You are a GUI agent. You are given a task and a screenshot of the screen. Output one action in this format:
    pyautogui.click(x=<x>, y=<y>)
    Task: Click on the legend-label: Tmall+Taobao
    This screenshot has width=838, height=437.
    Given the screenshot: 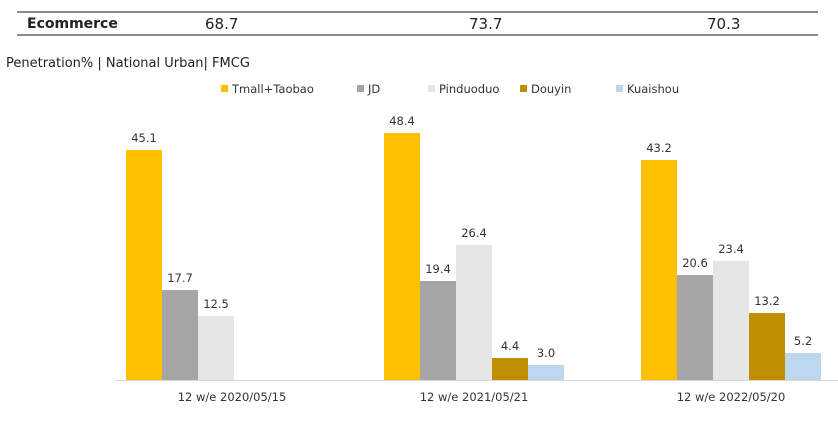 What is the action you would take?
    pyautogui.click(x=273, y=89)
    